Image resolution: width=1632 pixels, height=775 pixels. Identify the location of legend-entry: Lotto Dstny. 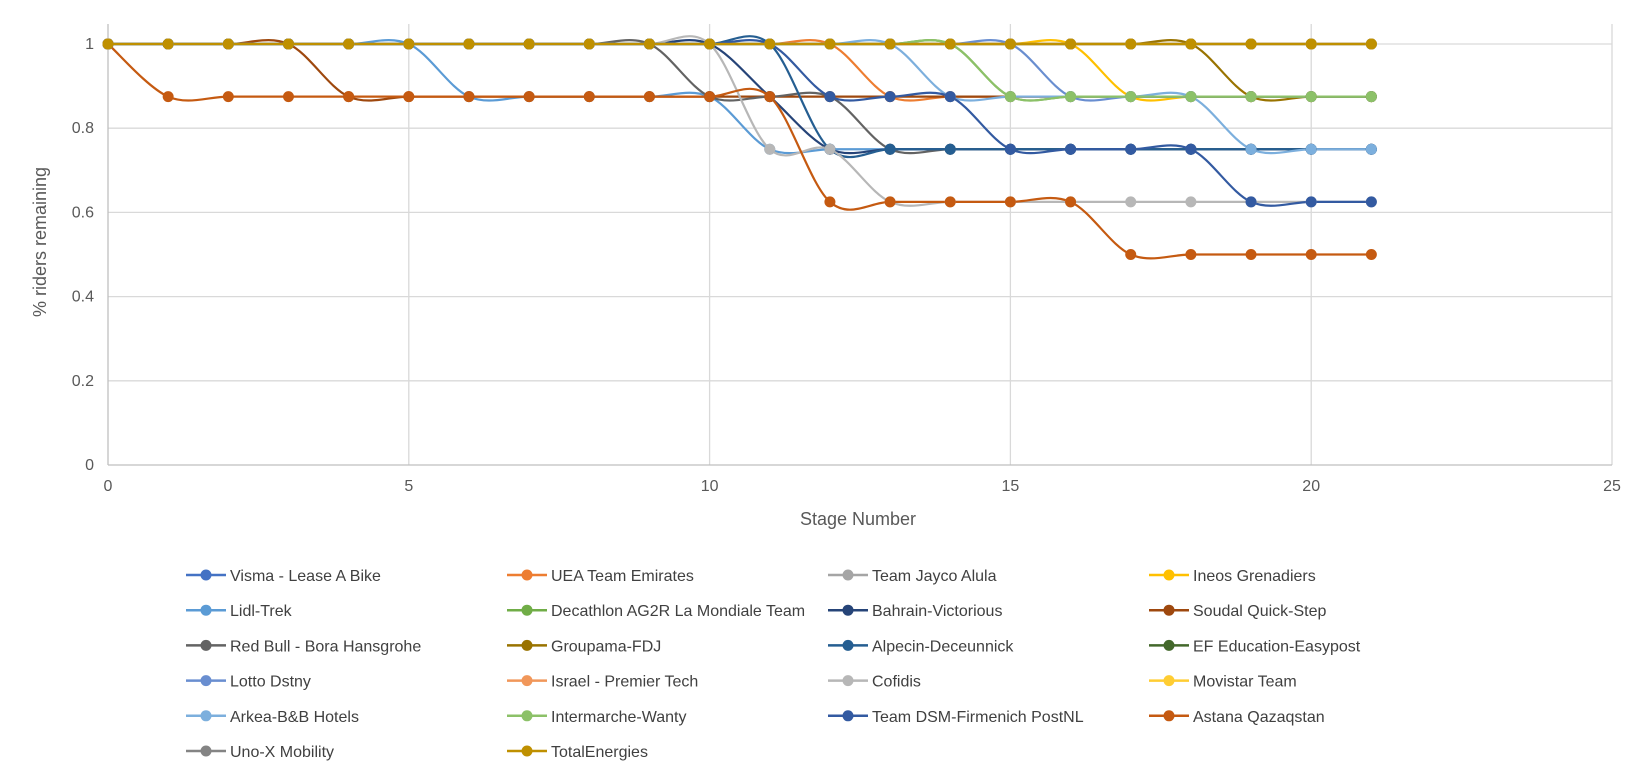
(248, 682).